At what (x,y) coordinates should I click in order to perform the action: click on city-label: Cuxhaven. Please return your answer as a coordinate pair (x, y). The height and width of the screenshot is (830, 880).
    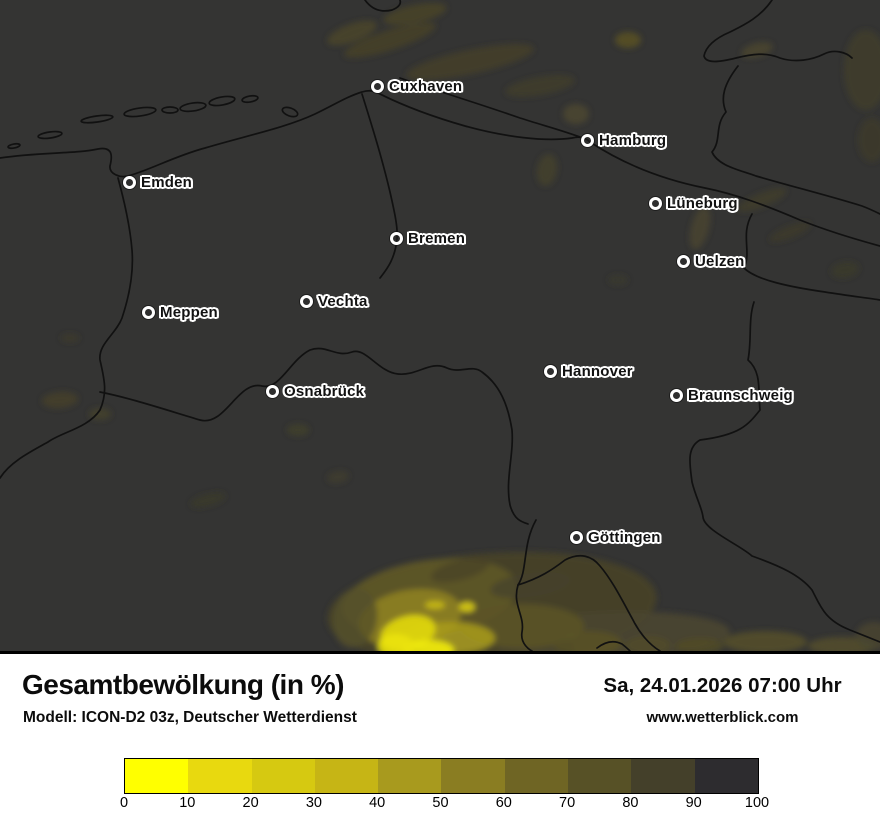
    Looking at the image, I should click on (426, 86).